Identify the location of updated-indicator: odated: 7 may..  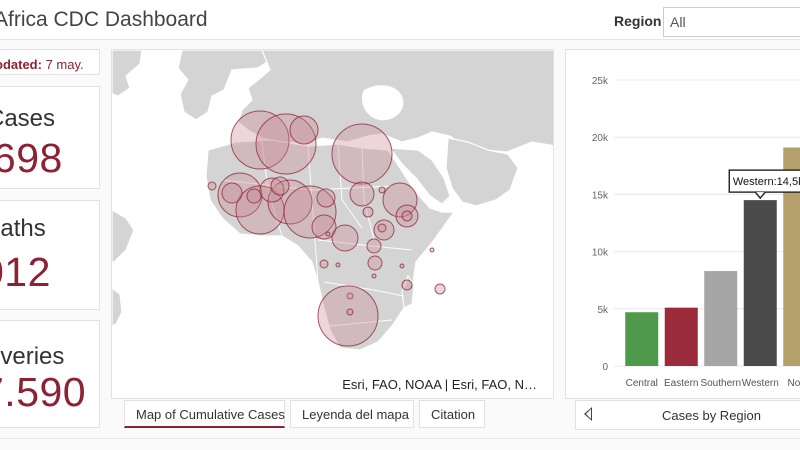
(50, 62).